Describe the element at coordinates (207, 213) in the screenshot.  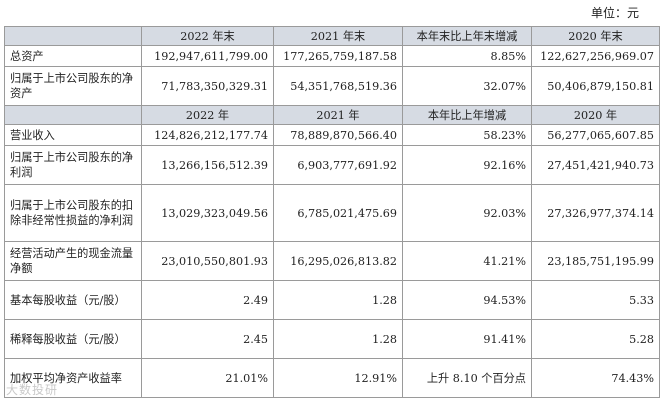
I see `value-cell: 13,029,323,049.56` at that location.